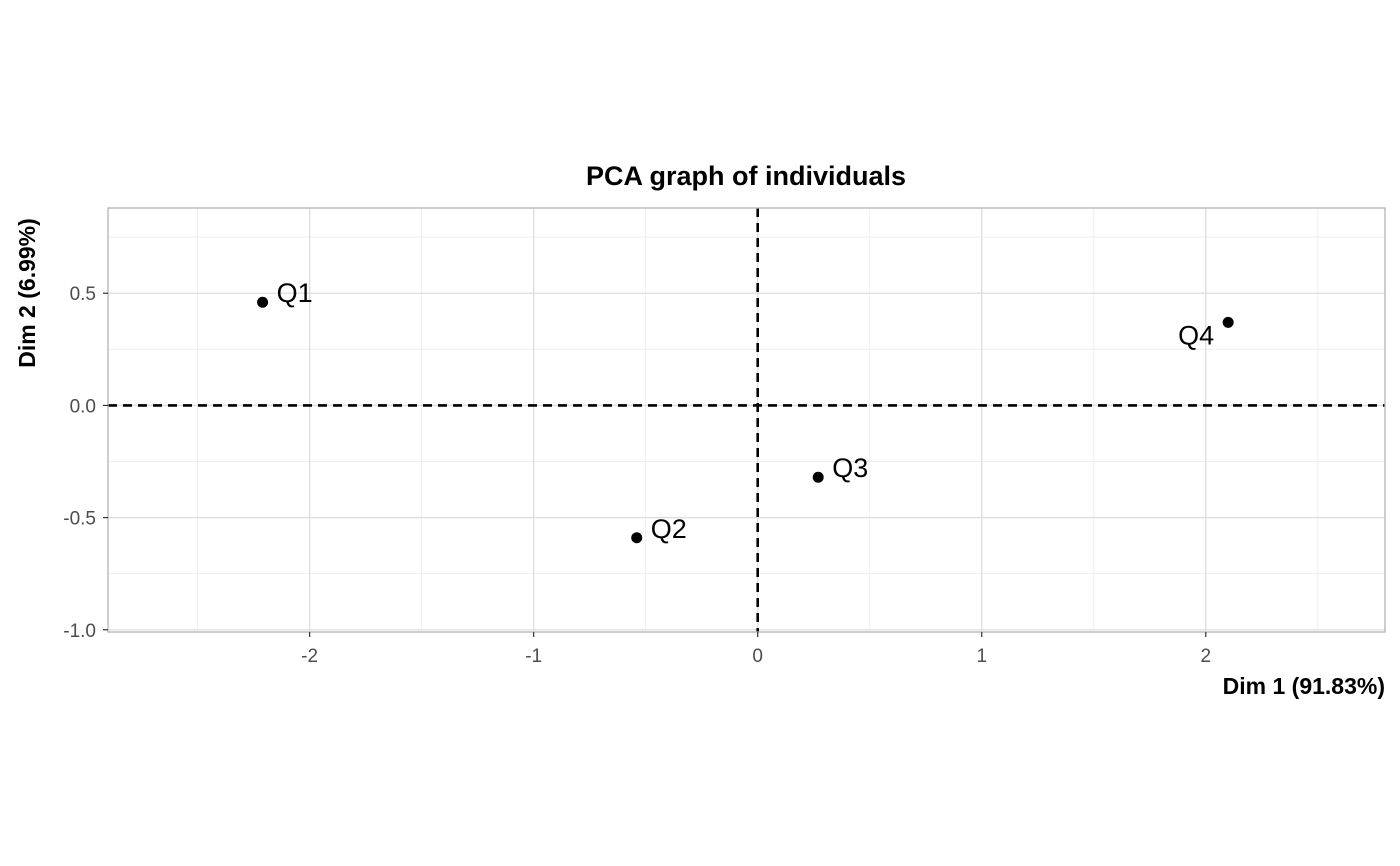 The width and height of the screenshot is (1400, 866). Describe the element at coordinates (83, 406) in the screenshot. I see `y-tick-label: 0.0` at that location.